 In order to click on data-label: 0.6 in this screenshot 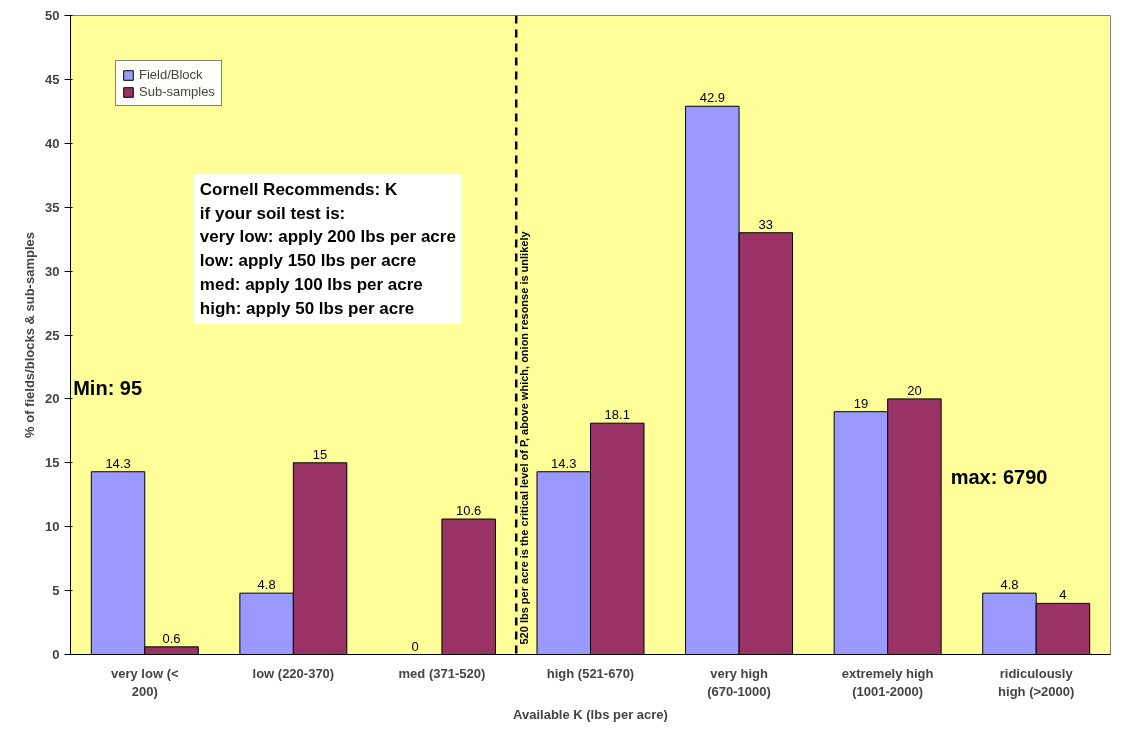, I will do `click(171, 638)`.